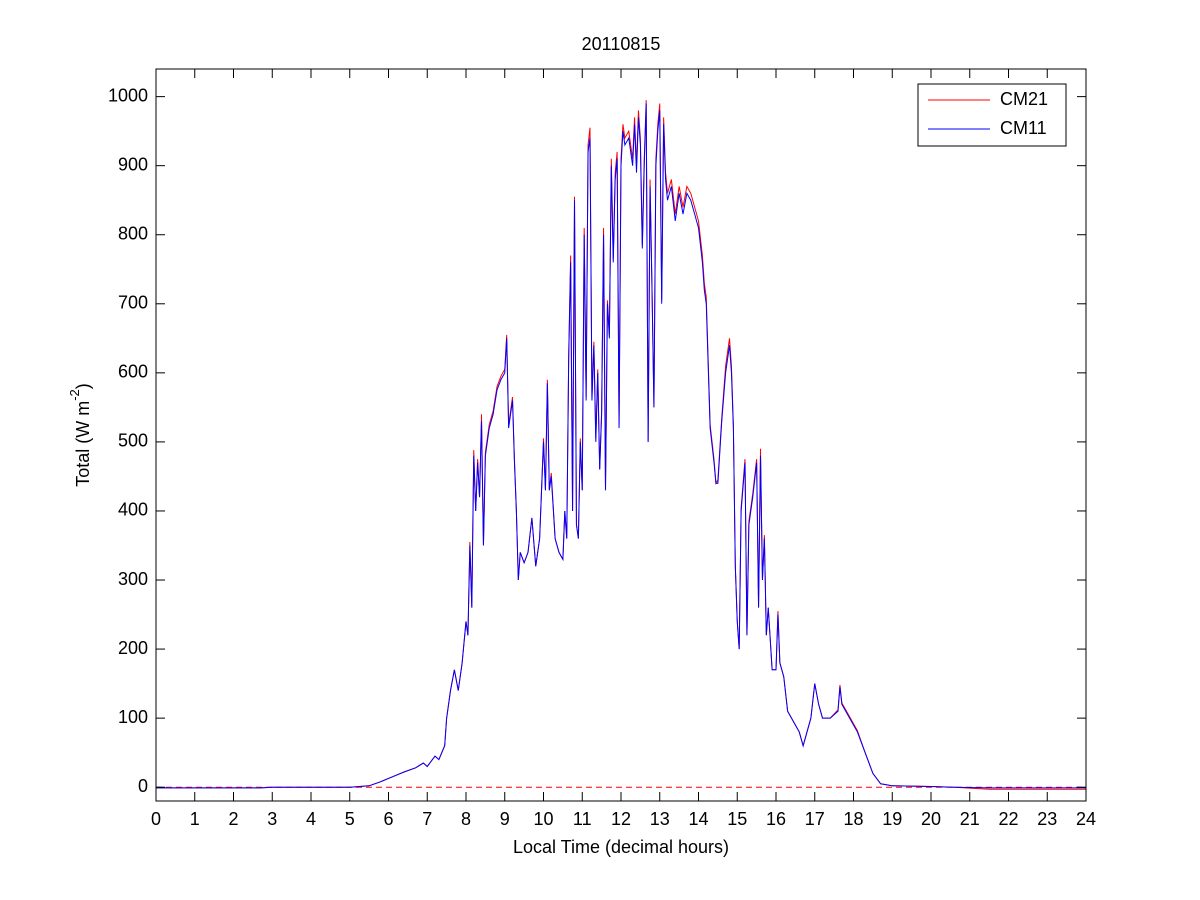 The width and height of the screenshot is (1200, 900). What do you see at coordinates (233, 819) in the screenshot?
I see `x-tick-label: 2` at bounding box center [233, 819].